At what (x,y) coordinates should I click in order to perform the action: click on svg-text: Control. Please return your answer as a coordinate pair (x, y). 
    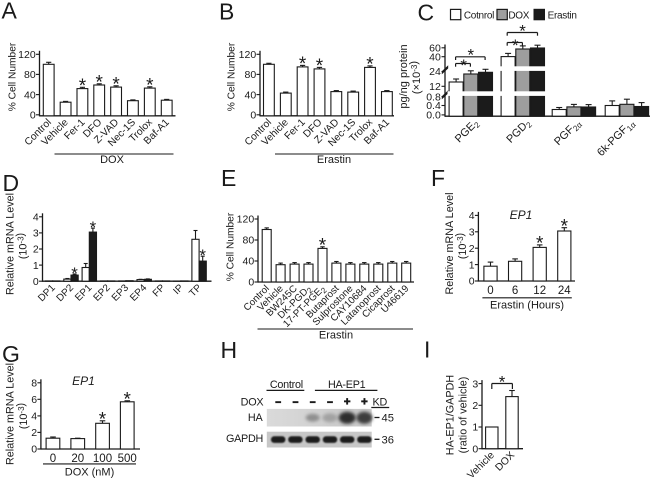
    Looking at the image, I should click on (286, 385).